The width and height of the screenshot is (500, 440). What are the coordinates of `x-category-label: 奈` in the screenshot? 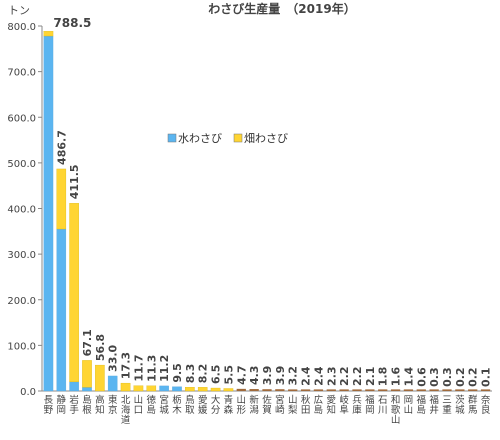 It's located at (486, 400).